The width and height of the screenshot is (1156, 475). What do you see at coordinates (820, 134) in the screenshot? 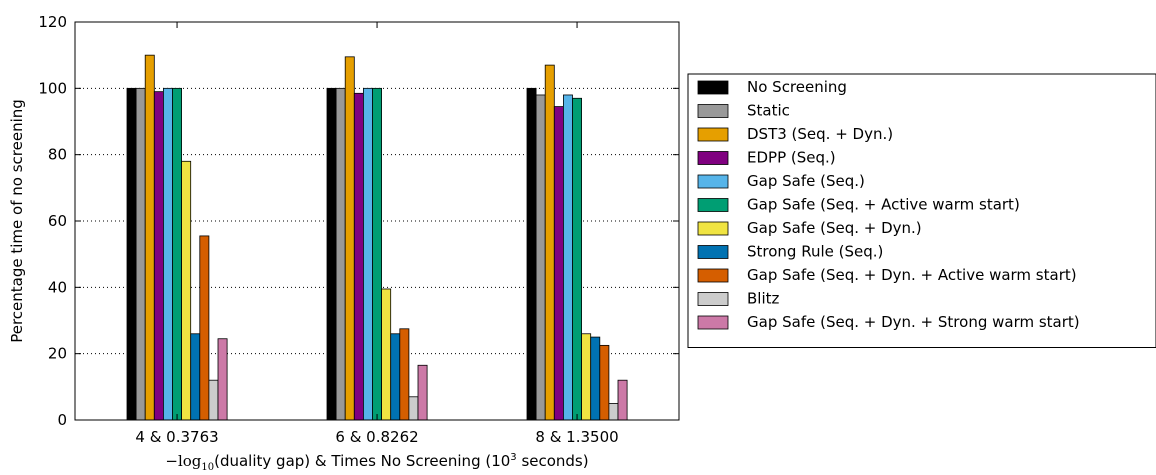
I see `legend-label: DST3 (Seq. + Dyn.)` at bounding box center [820, 134].